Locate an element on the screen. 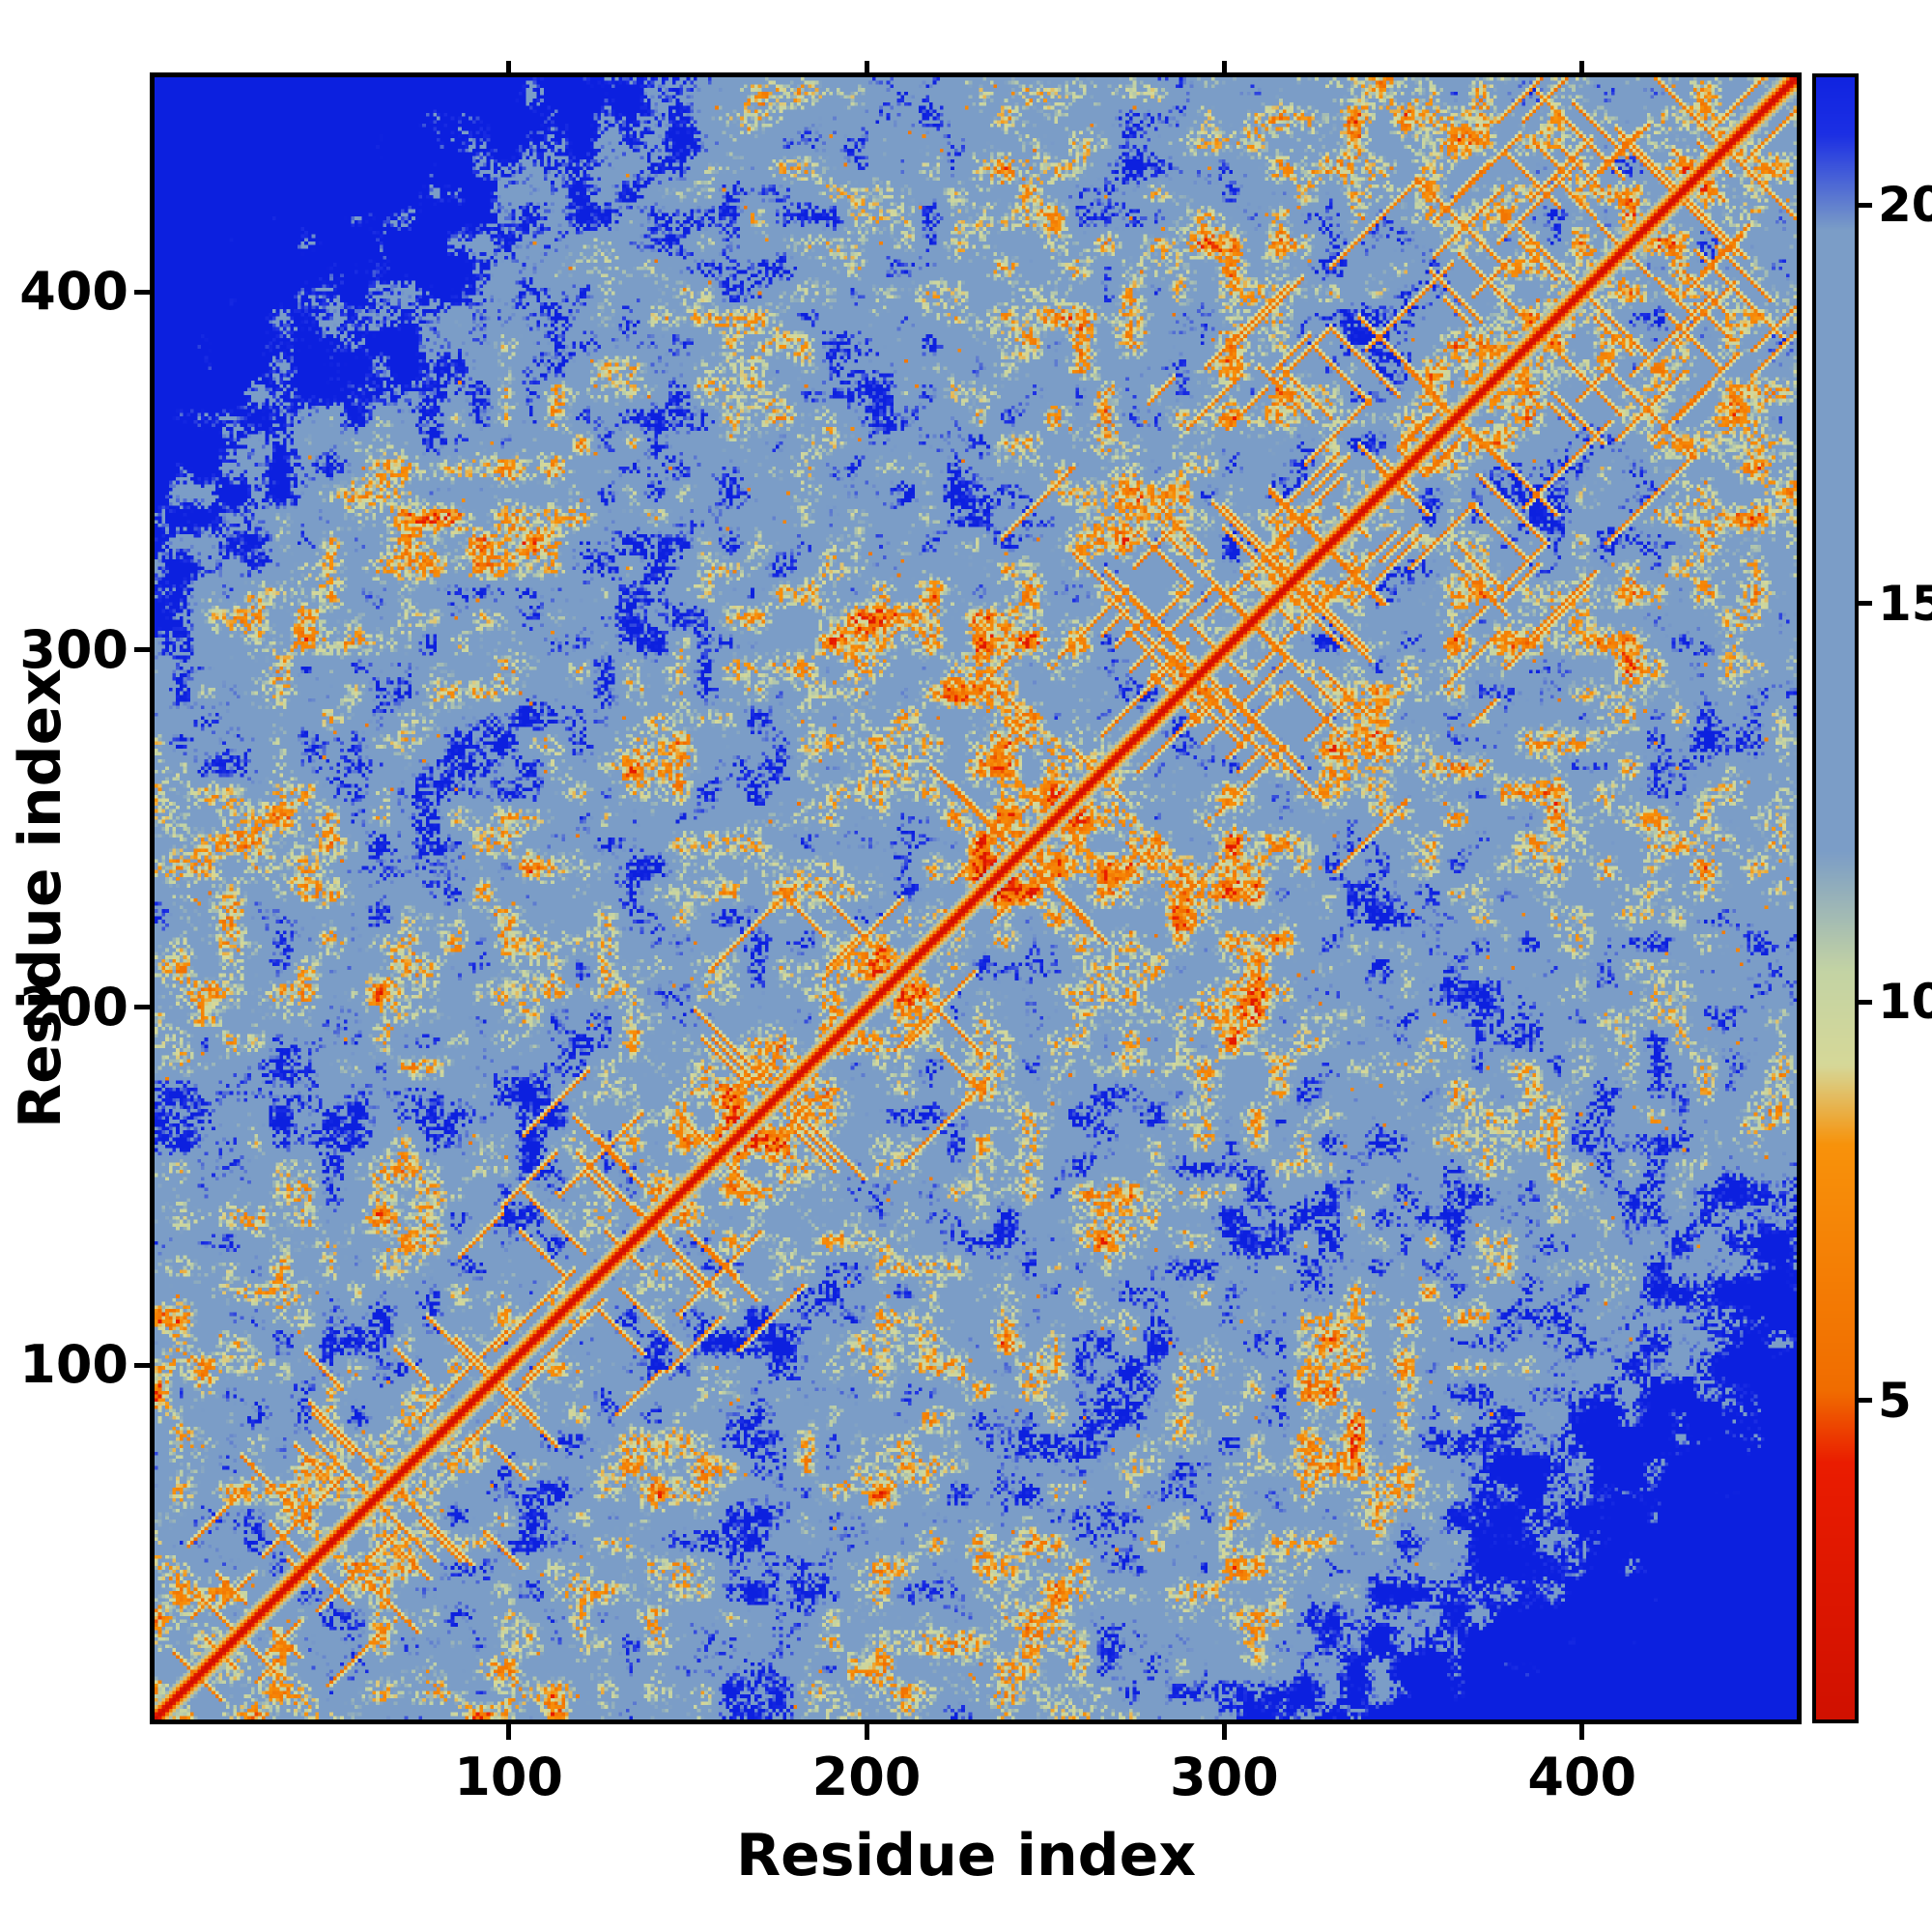  colorbar-tick-label: 10 is located at coordinates (1905, 1002).